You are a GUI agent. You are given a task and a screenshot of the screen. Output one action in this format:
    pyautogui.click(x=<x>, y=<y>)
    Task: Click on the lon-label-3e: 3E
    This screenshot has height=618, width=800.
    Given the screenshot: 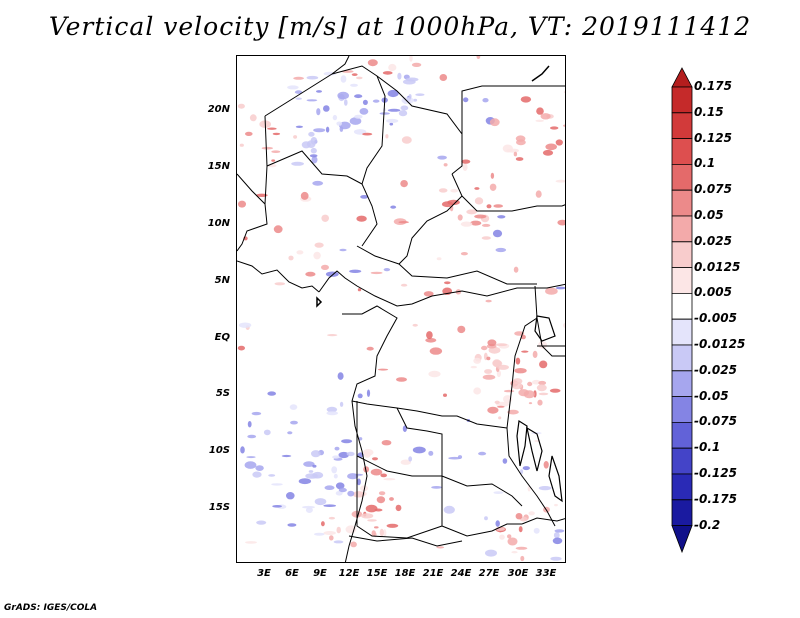 What is the action you would take?
    pyautogui.click(x=264, y=573)
    